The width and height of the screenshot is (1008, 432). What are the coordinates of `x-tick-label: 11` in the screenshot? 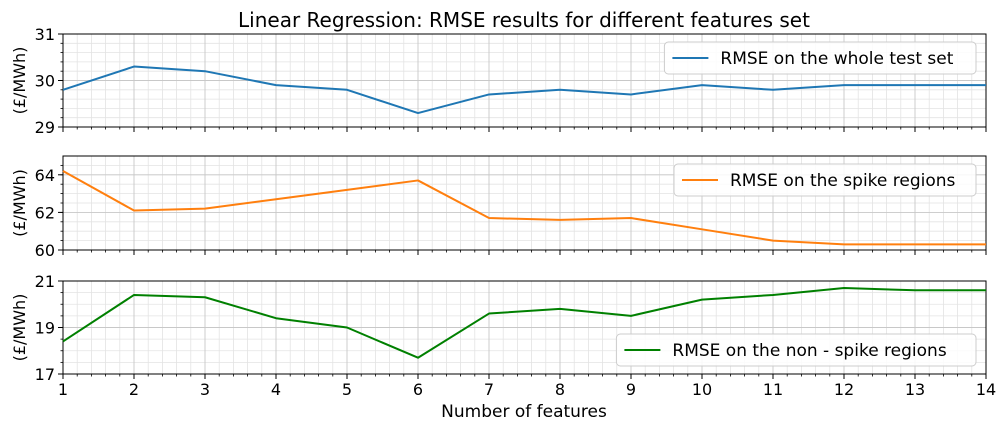 It's located at (773, 389).